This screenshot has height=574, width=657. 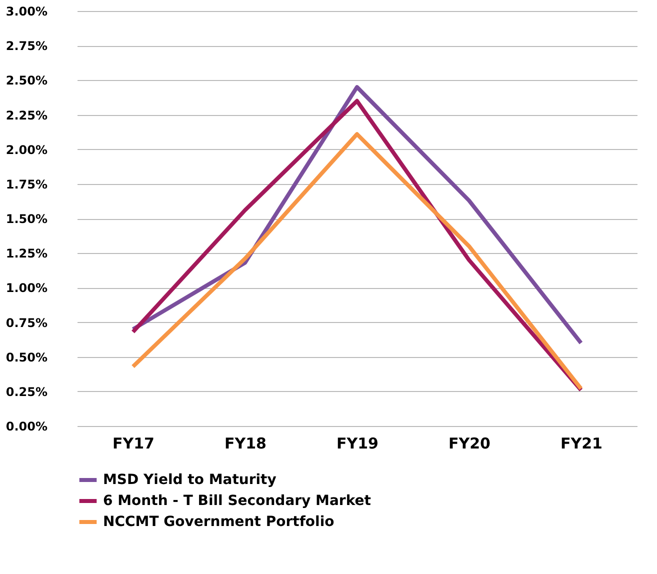 I want to click on y-tick-label: 1.75%, so click(x=27, y=184).